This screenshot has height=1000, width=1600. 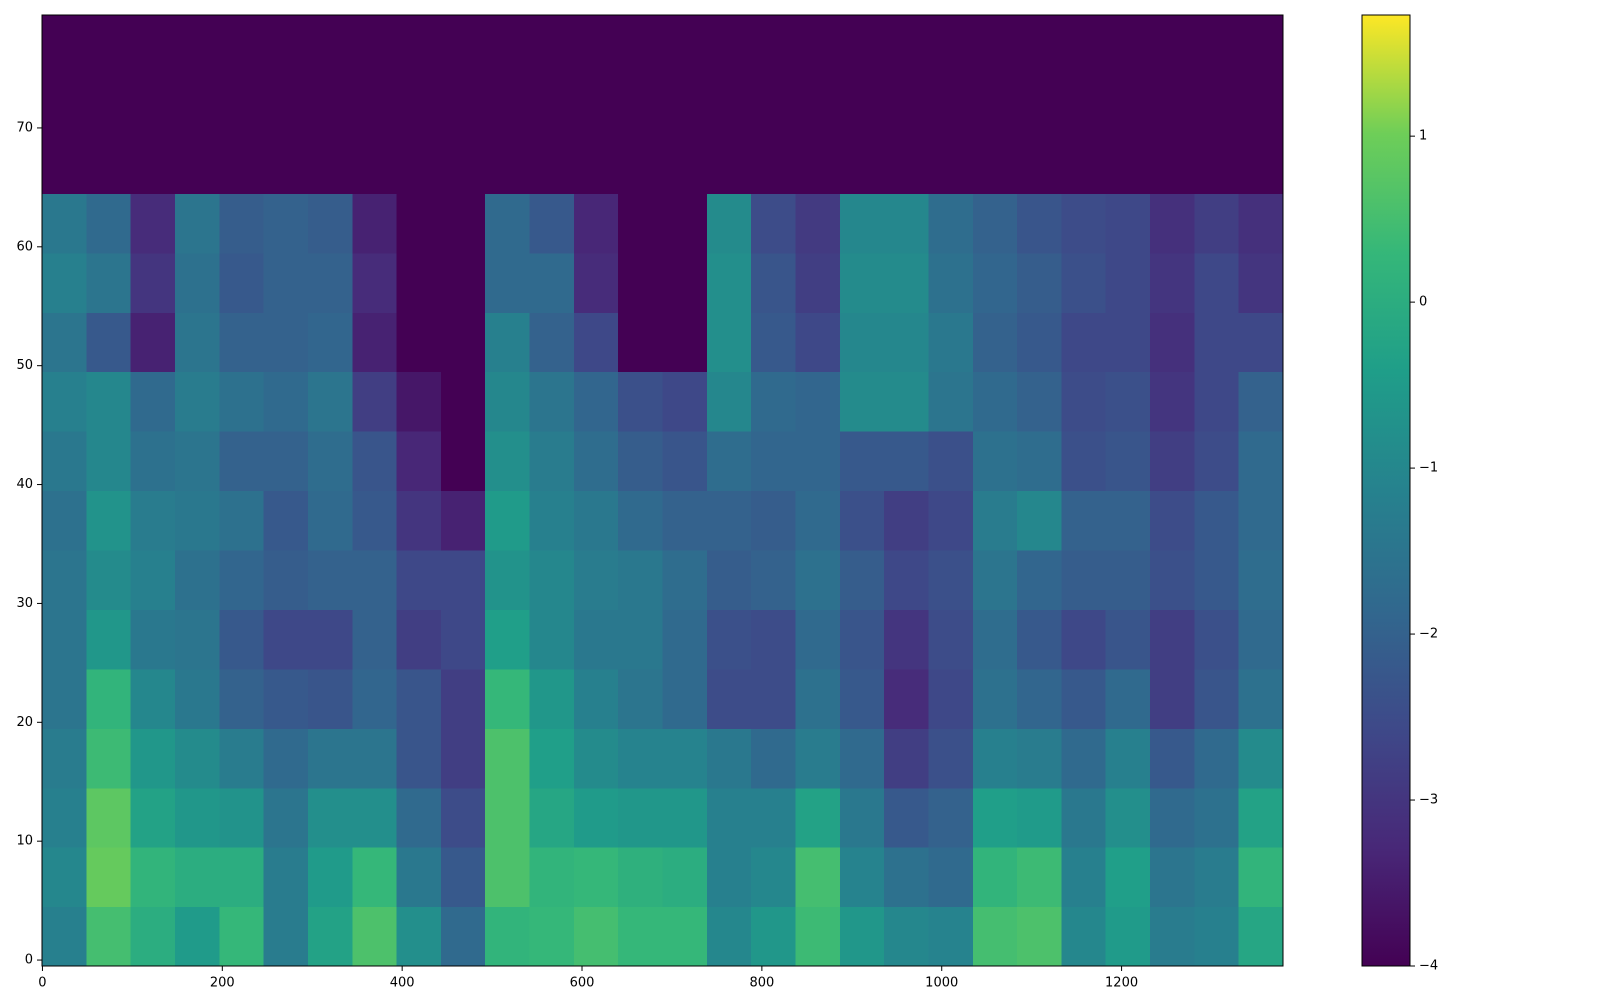 What do you see at coordinates (24, 722) in the screenshot?
I see `y-tick-label: 20` at bounding box center [24, 722].